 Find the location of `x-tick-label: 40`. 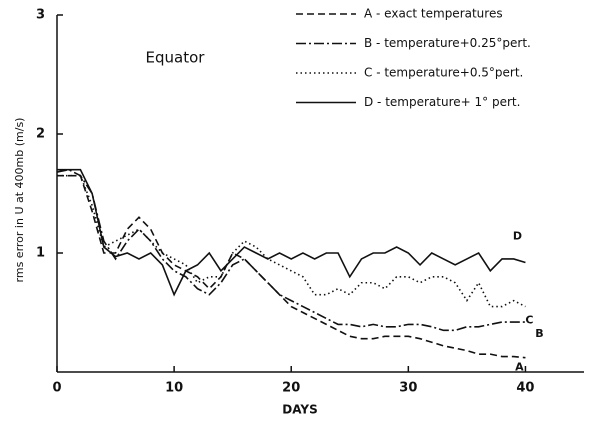

x-tick-label: 40 is located at coordinates (525, 388).